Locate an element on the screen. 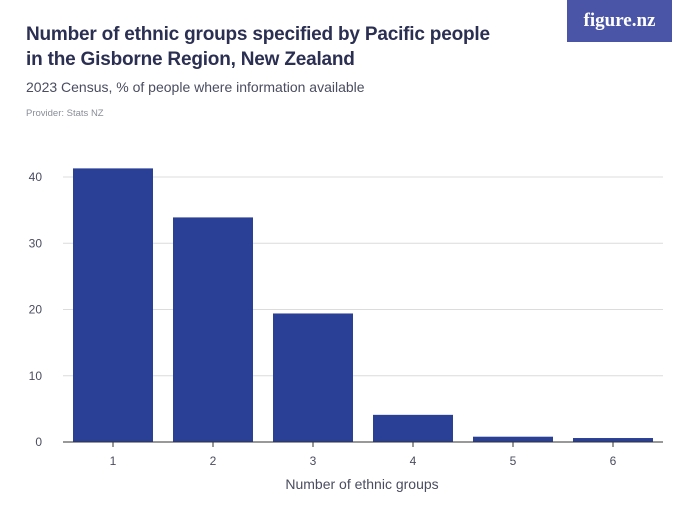  figure-nz-logo: figure.nz is located at coordinates (619, 21).